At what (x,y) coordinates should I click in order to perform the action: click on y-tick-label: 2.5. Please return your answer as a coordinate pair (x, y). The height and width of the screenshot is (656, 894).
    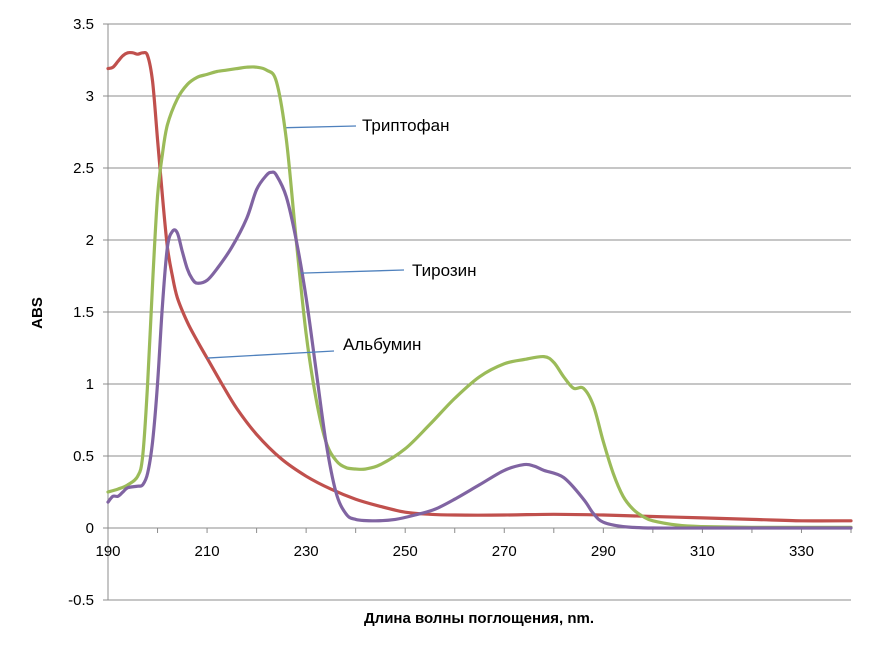
    Looking at the image, I should click on (83, 168).